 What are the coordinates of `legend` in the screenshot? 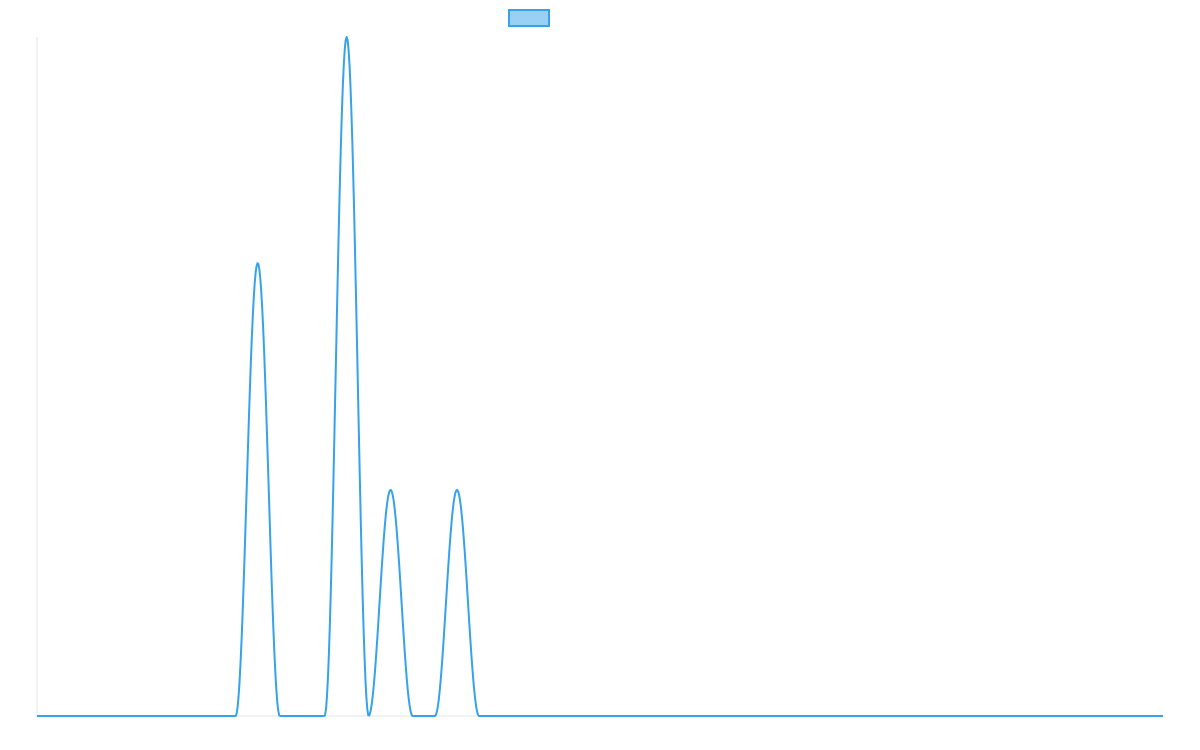 It's located at (533, 18).